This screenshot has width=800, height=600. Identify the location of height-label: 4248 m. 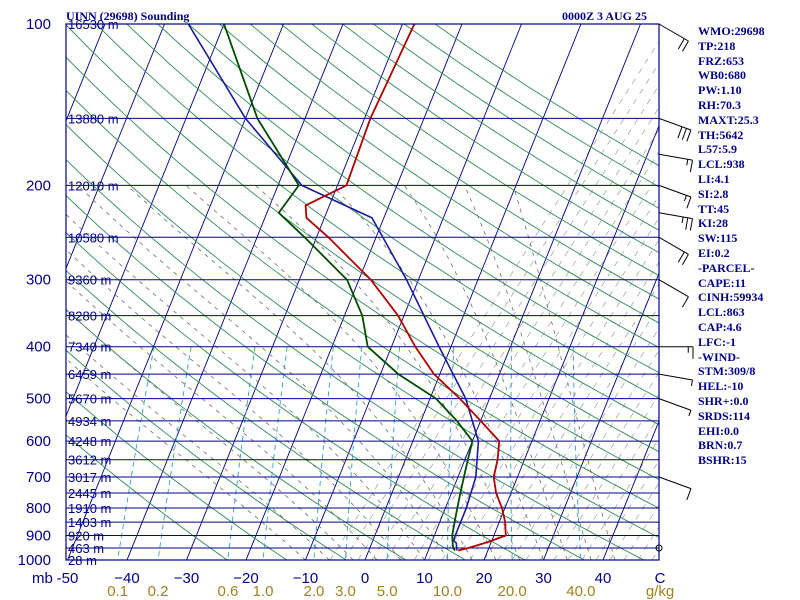
(89, 441).